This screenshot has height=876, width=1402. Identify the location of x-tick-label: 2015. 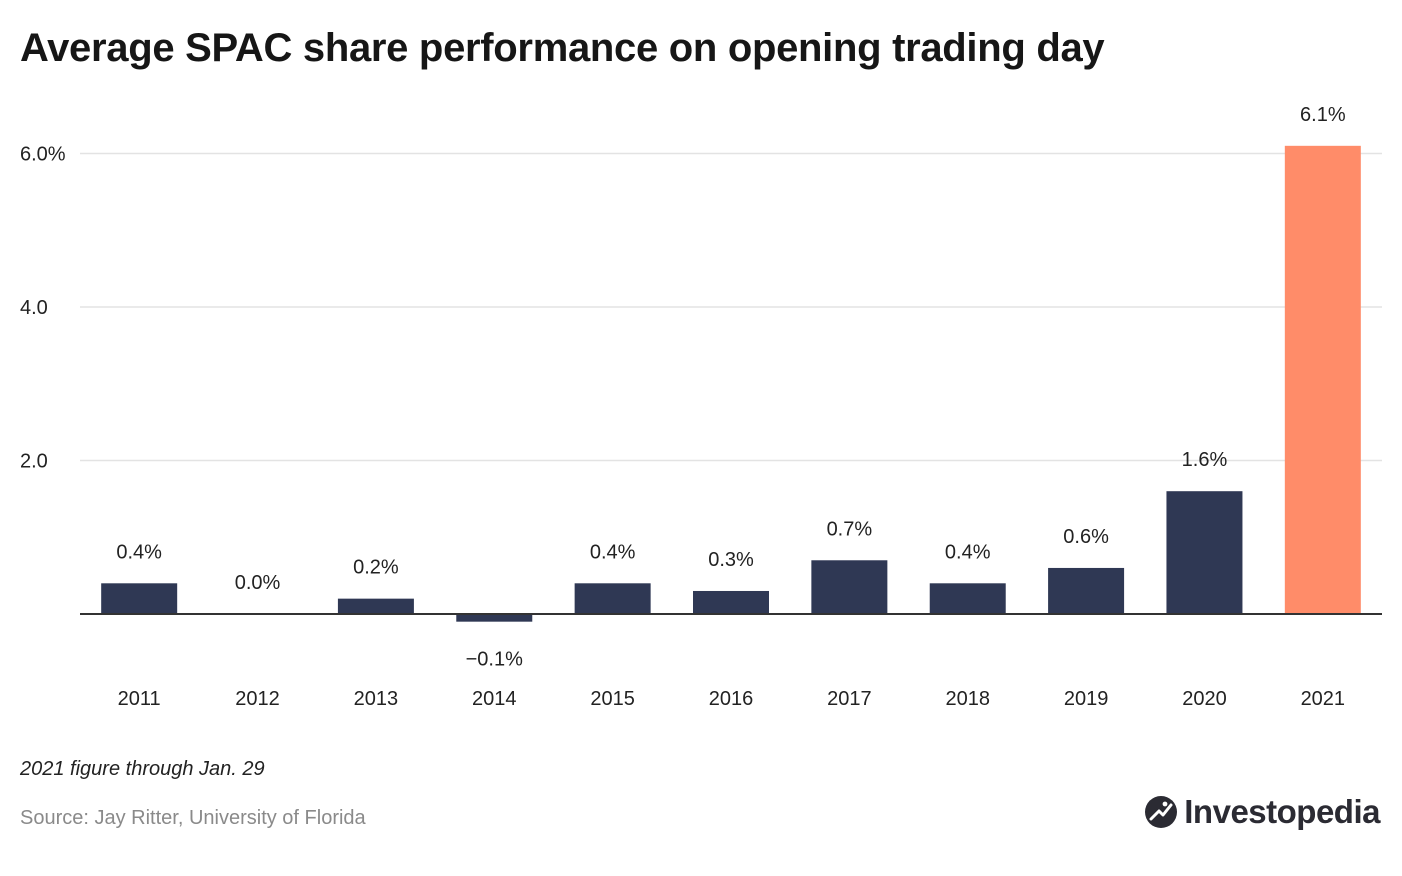
(612, 699).